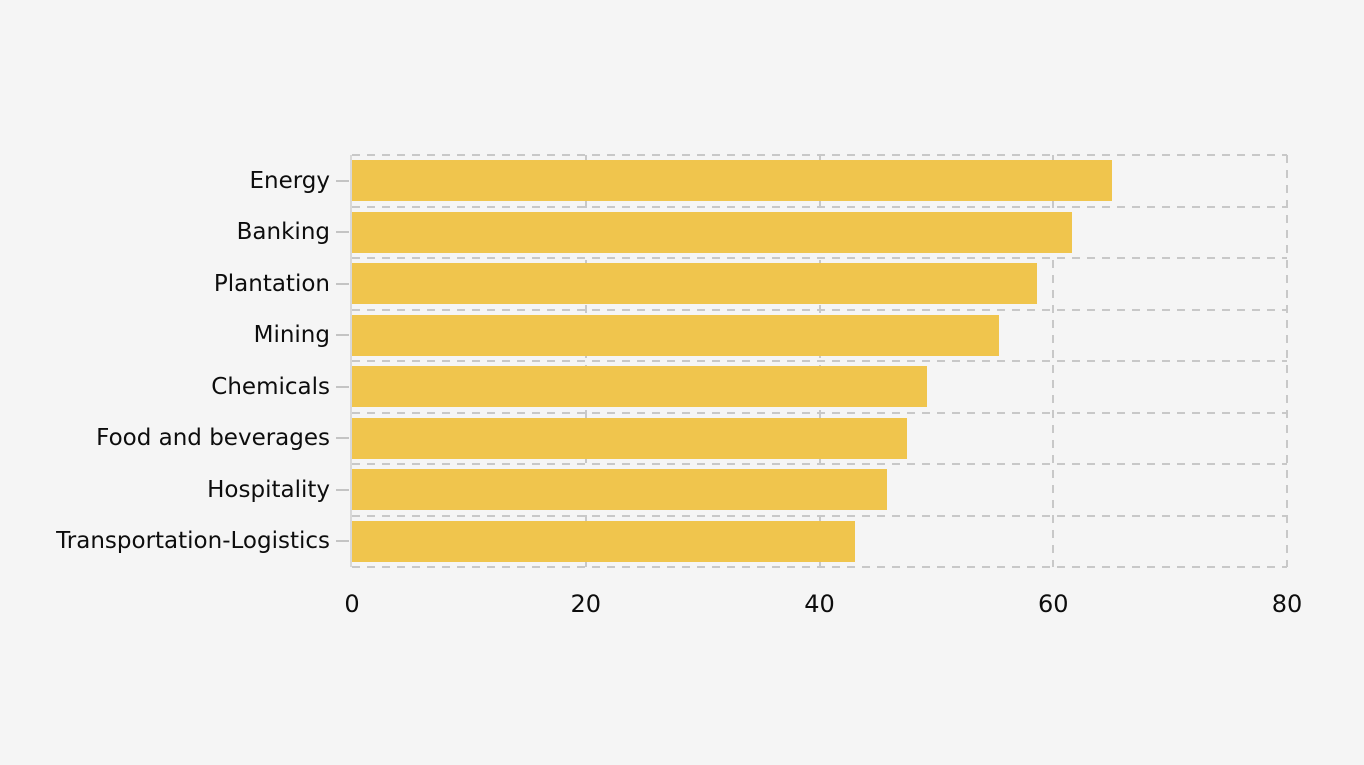 The height and width of the screenshot is (765, 1364). I want to click on category-label: Hospitality, so click(268, 489).